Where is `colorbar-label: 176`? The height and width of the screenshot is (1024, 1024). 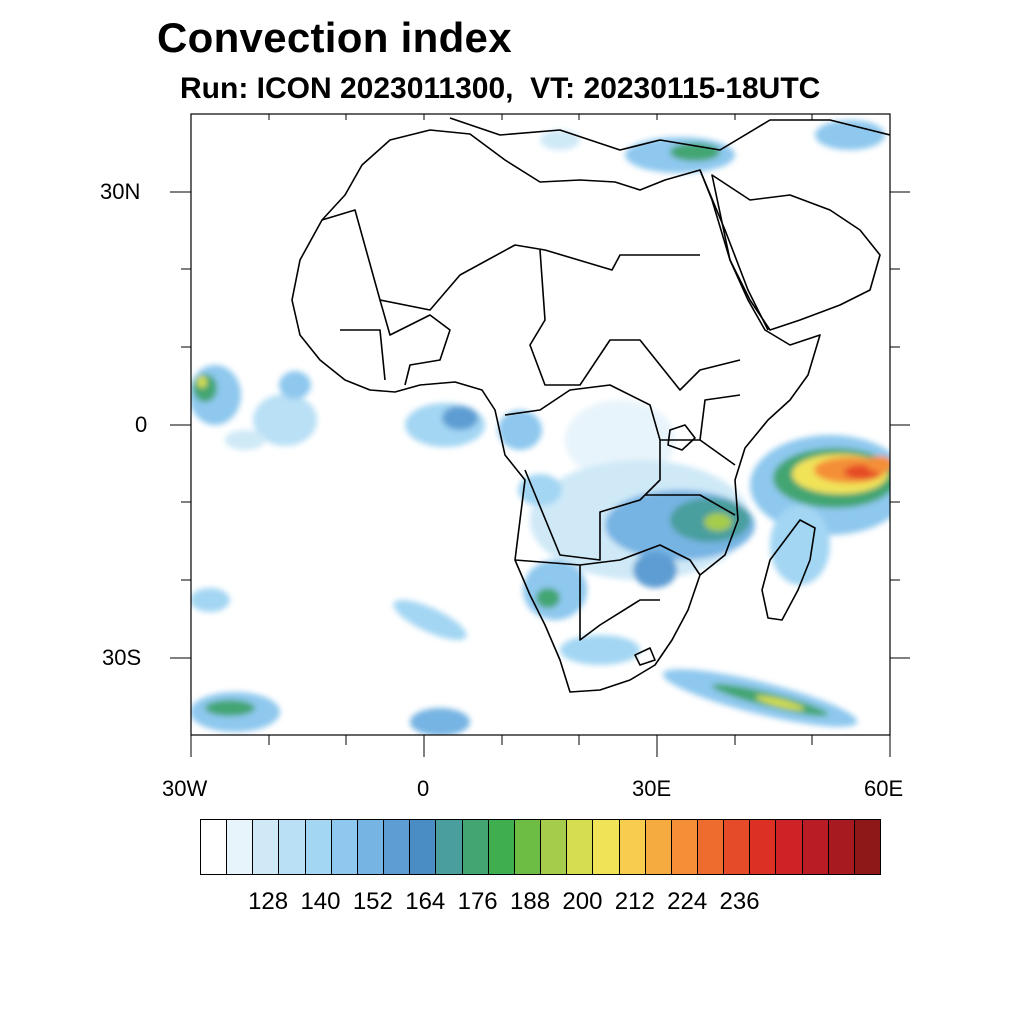 colorbar-label: 176 is located at coordinates (477, 901).